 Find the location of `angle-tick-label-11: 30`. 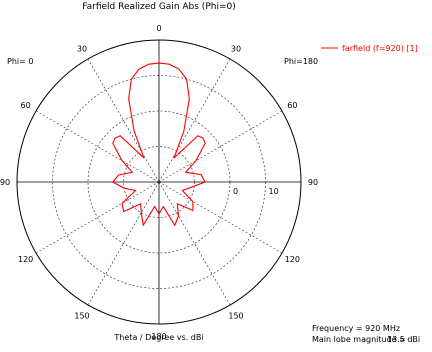

angle-tick-label-11: 30 is located at coordinates (82, 49).